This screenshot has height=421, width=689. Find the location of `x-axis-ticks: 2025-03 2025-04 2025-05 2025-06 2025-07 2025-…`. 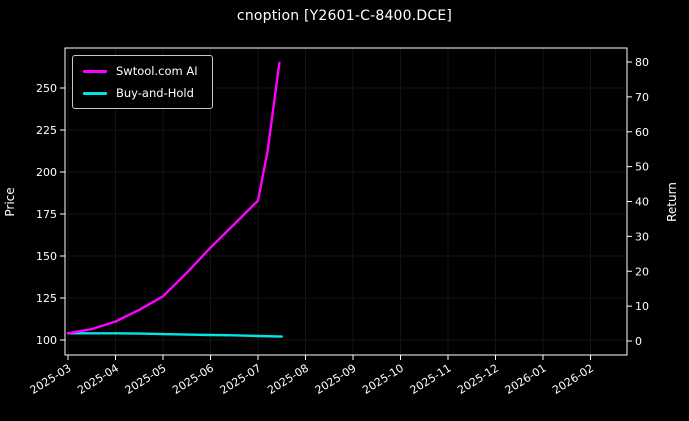

x-axis-ticks: 2025-03 2025-04 2025-05 2025-06 2025-07 2025-… is located at coordinates (312, 376).